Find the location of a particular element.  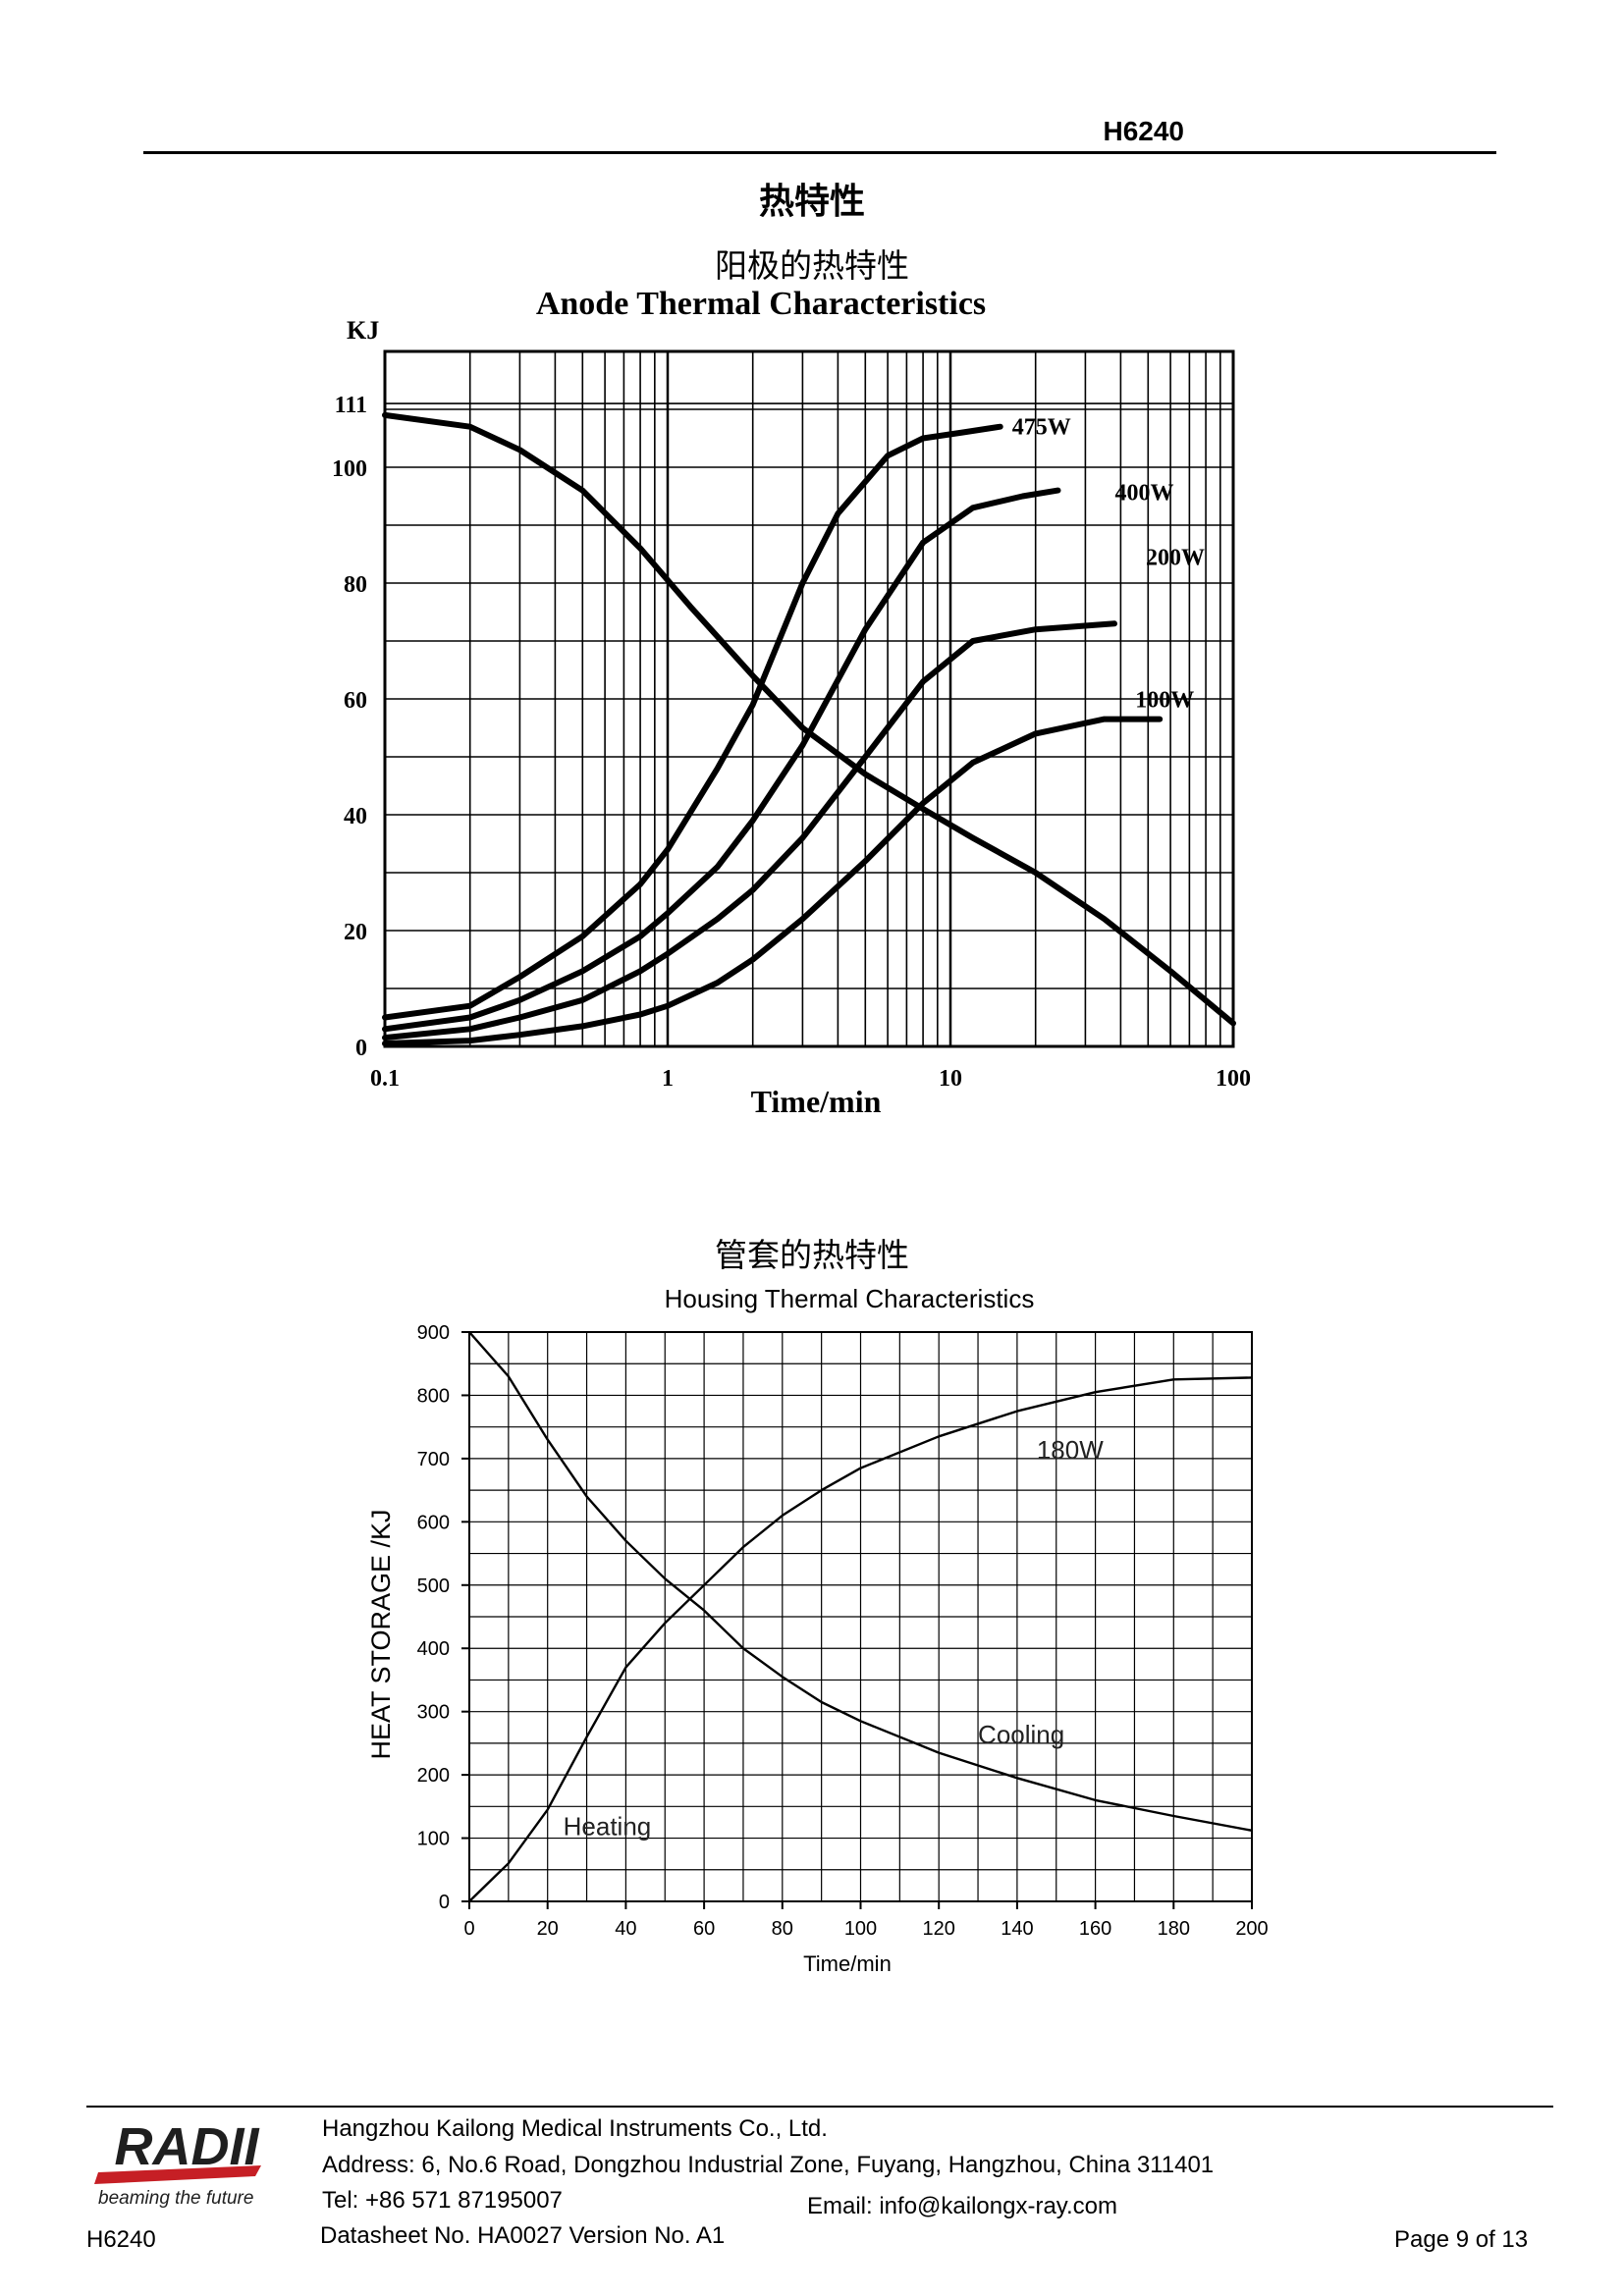

housing-x-tick-label: 60 is located at coordinates (704, 1929).